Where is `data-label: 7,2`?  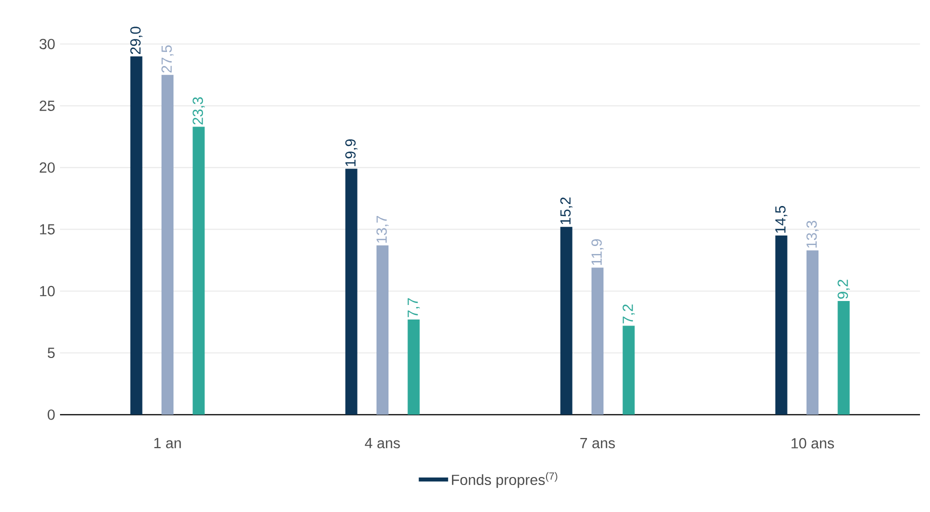
data-label: 7,2 is located at coordinates (628, 314).